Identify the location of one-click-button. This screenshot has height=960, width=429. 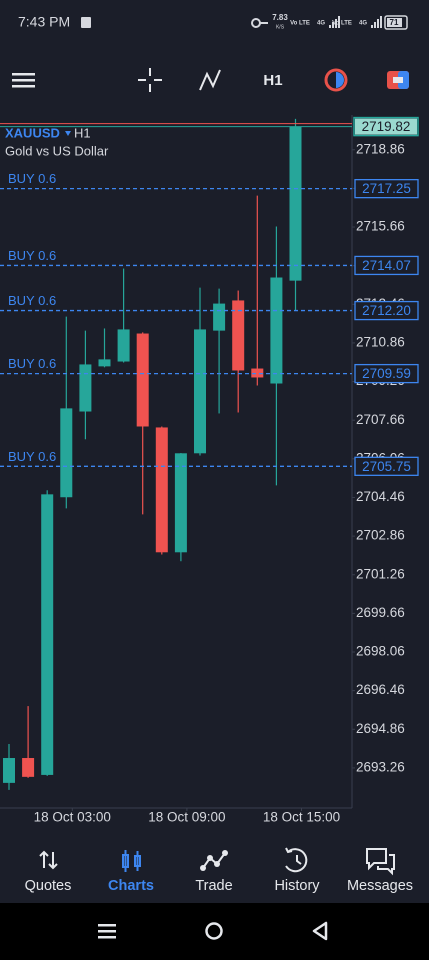
(398, 80).